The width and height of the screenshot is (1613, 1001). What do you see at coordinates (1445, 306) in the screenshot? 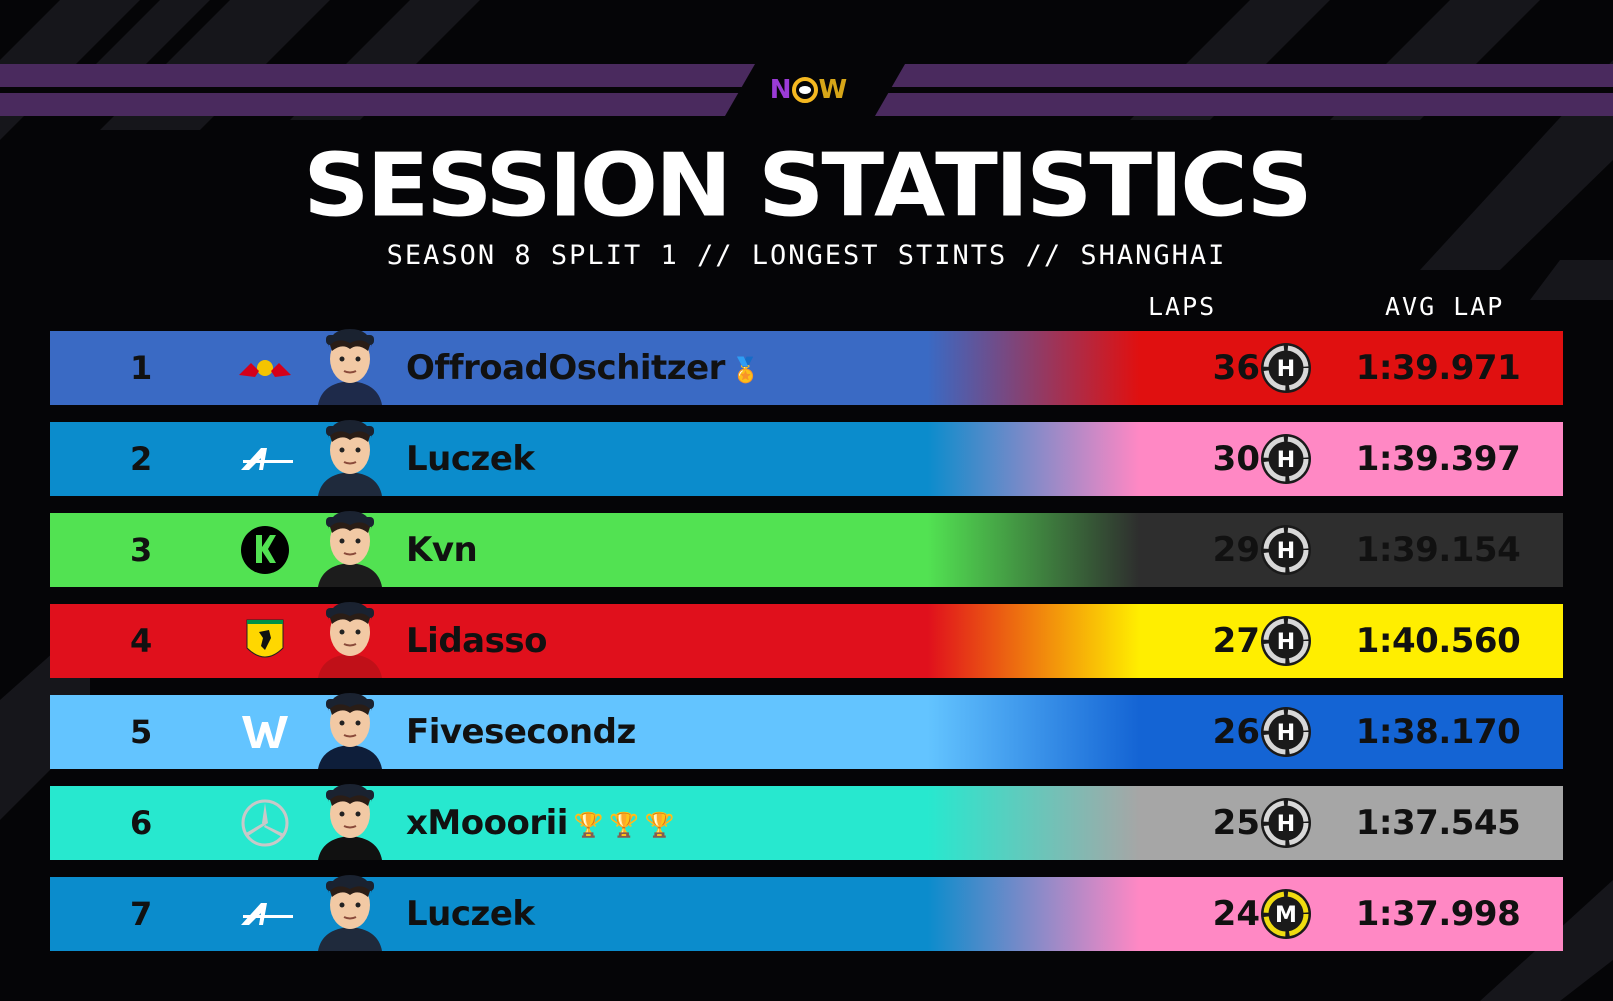
I see `avg-lap-column-header: AVG LAP` at bounding box center [1445, 306].